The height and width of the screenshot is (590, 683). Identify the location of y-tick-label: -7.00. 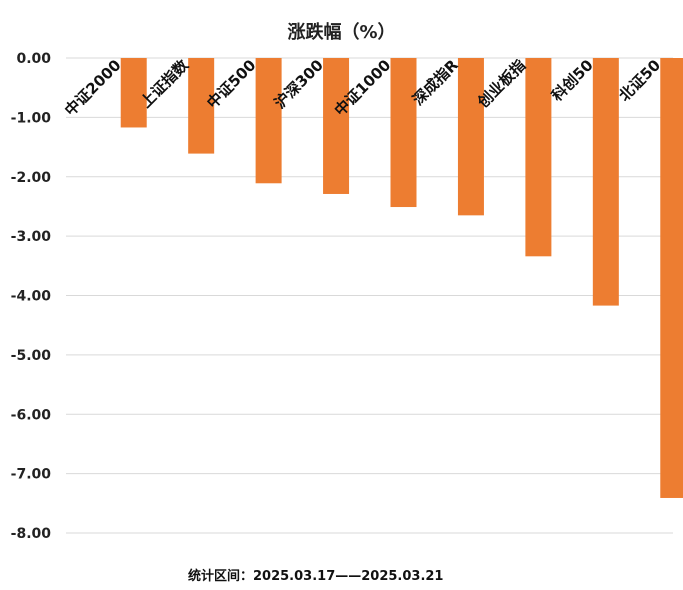
(31, 475).